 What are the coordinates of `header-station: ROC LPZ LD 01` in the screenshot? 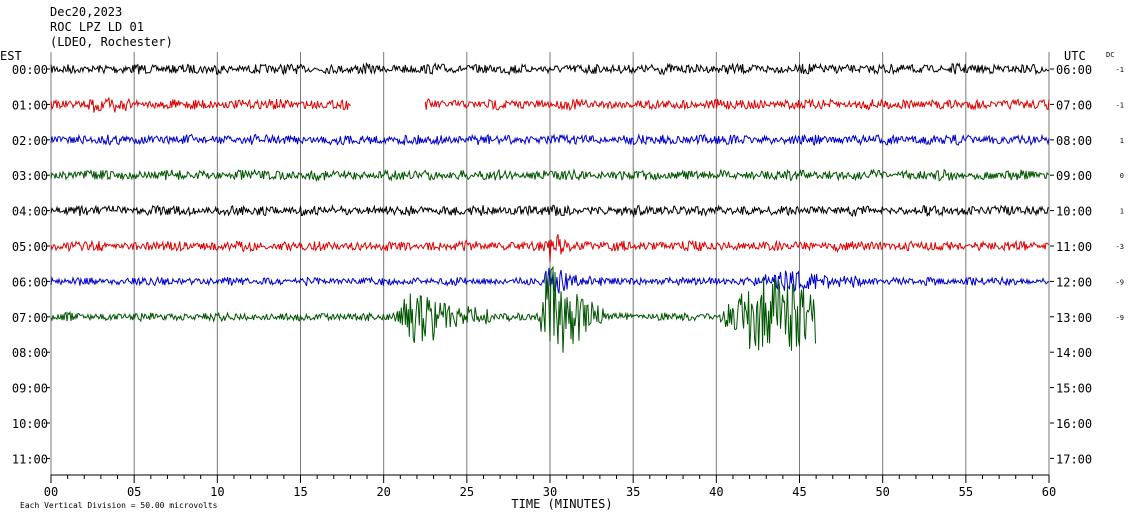 It's located at (97, 27).